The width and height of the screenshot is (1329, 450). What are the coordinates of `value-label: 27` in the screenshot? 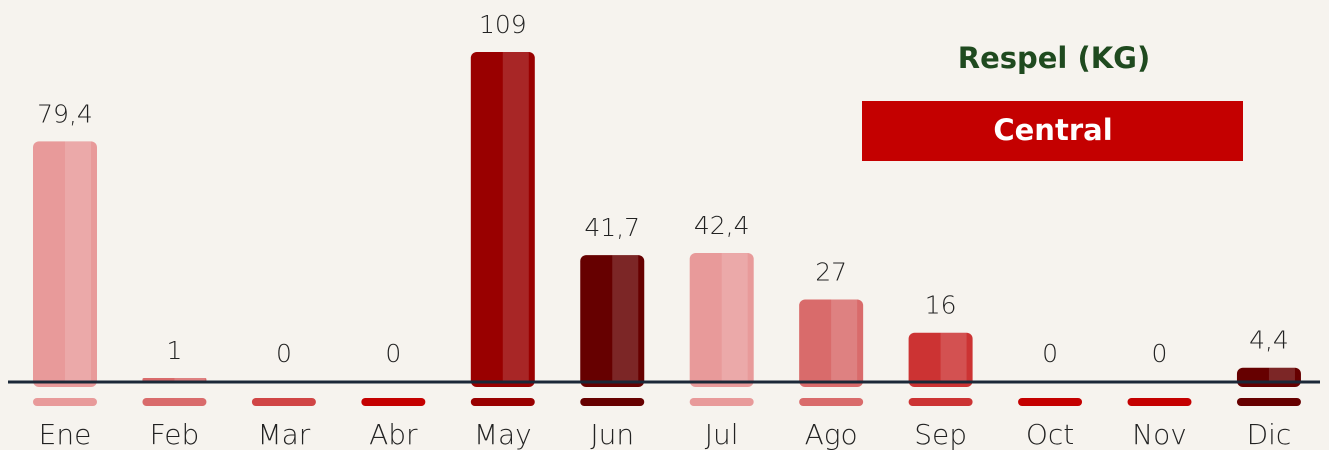 It's located at (831, 272).